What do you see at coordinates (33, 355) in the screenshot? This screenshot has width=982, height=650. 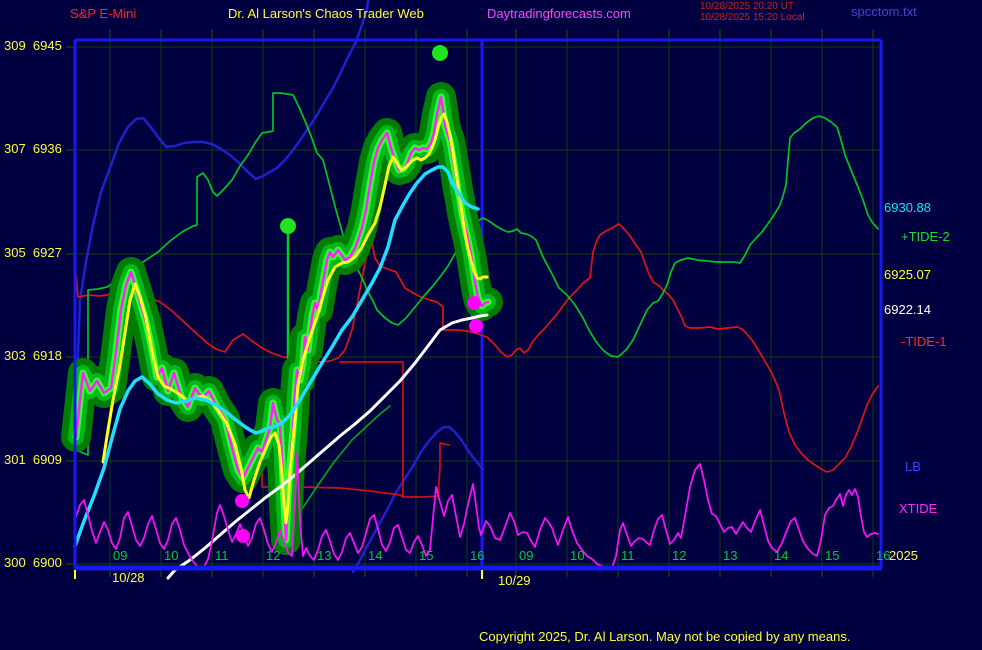 I see `y-axis-label: 303 6918` at bounding box center [33, 355].